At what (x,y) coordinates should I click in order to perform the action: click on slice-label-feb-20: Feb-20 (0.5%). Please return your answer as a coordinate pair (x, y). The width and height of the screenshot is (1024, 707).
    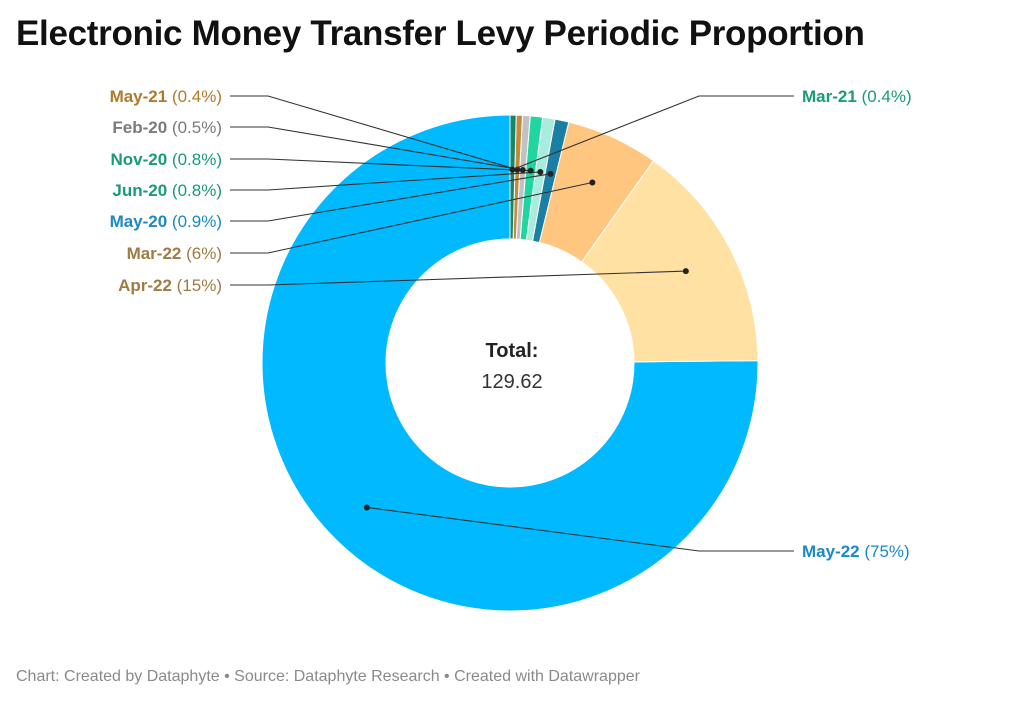
    Looking at the image, I should click on (167, 127).